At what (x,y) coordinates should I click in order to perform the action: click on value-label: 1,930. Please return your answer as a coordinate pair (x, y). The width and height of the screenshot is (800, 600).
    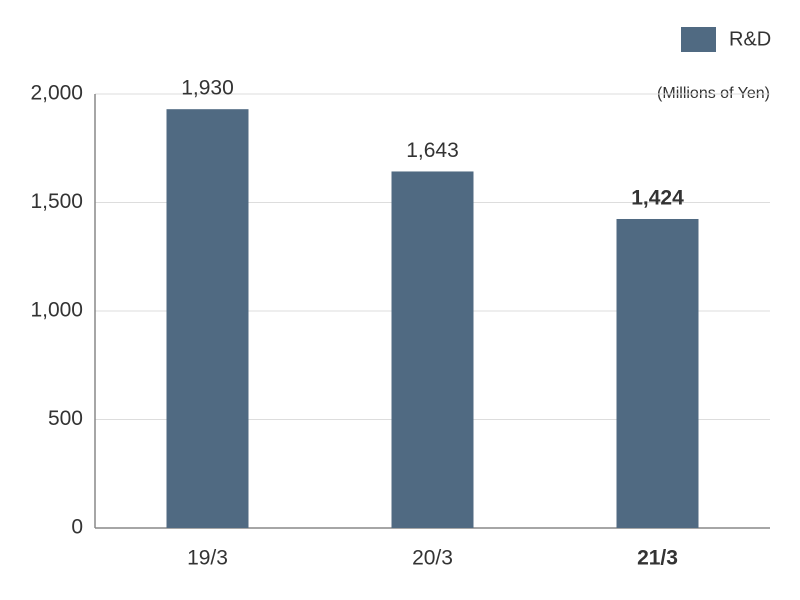
    Looking at the image, I should click on (207, 88).